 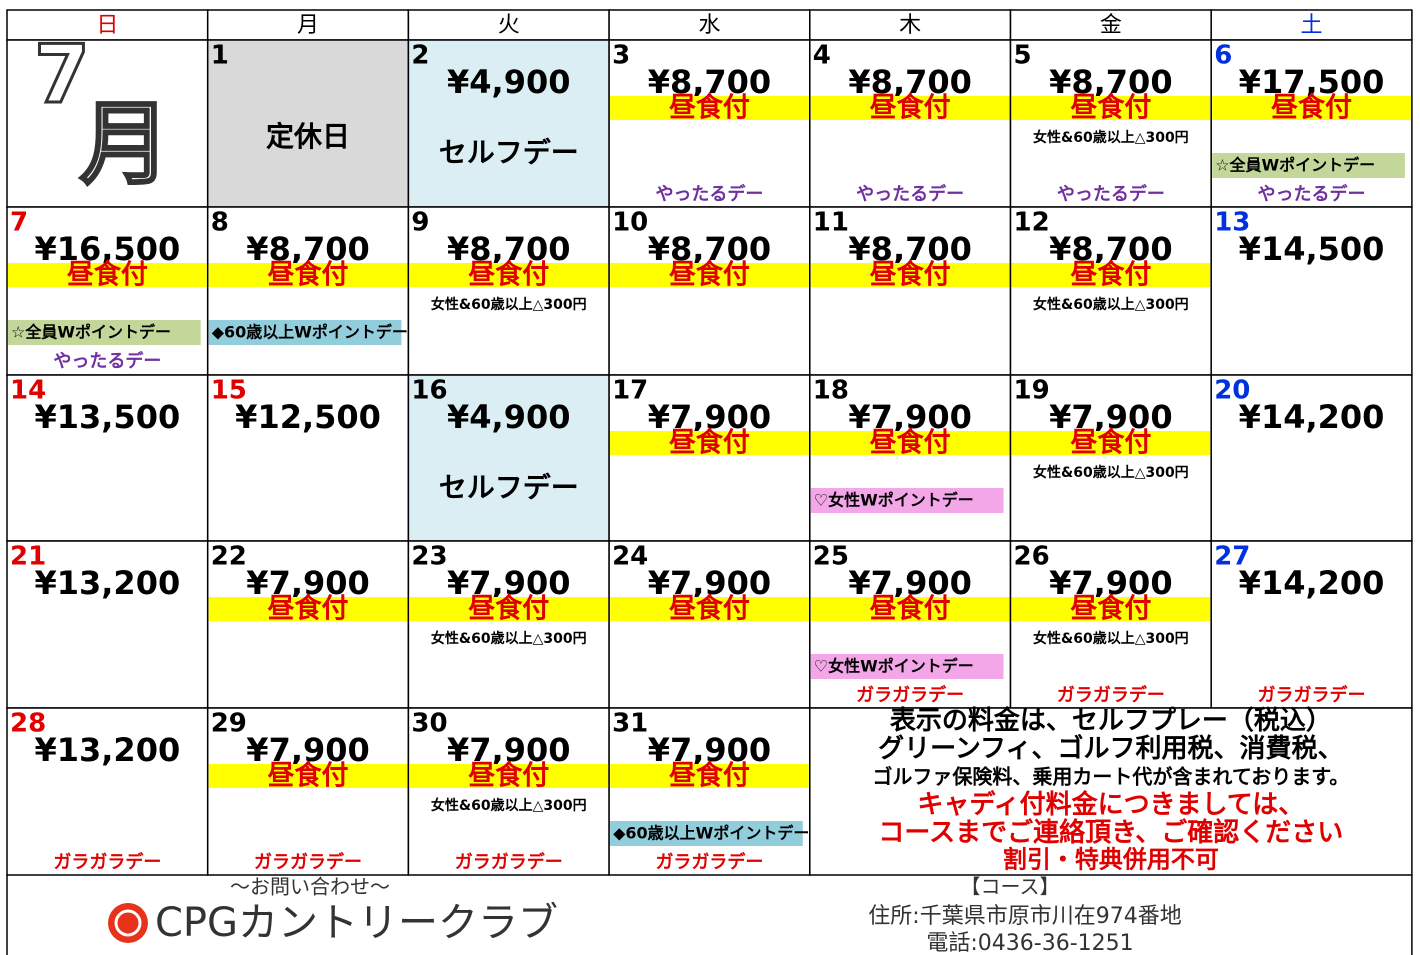 What do you see at coordinates (19, 223) in the screenshot?
I see `day-number: 7` at bounding box center [19, 223].